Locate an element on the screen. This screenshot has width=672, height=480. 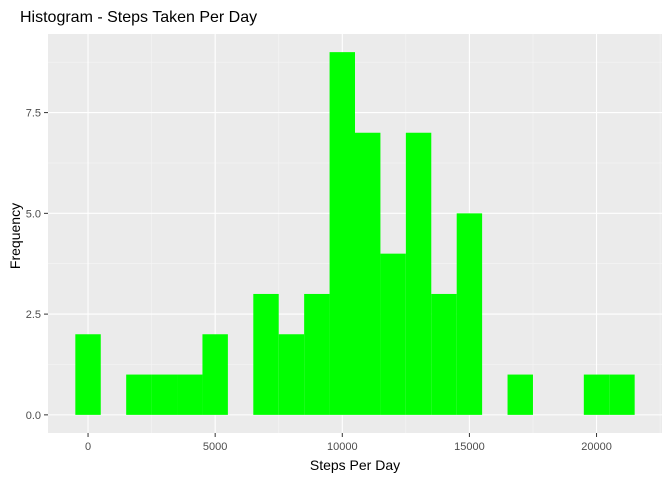
x-tick-label: 10000 is located at coordinates (342, 447).